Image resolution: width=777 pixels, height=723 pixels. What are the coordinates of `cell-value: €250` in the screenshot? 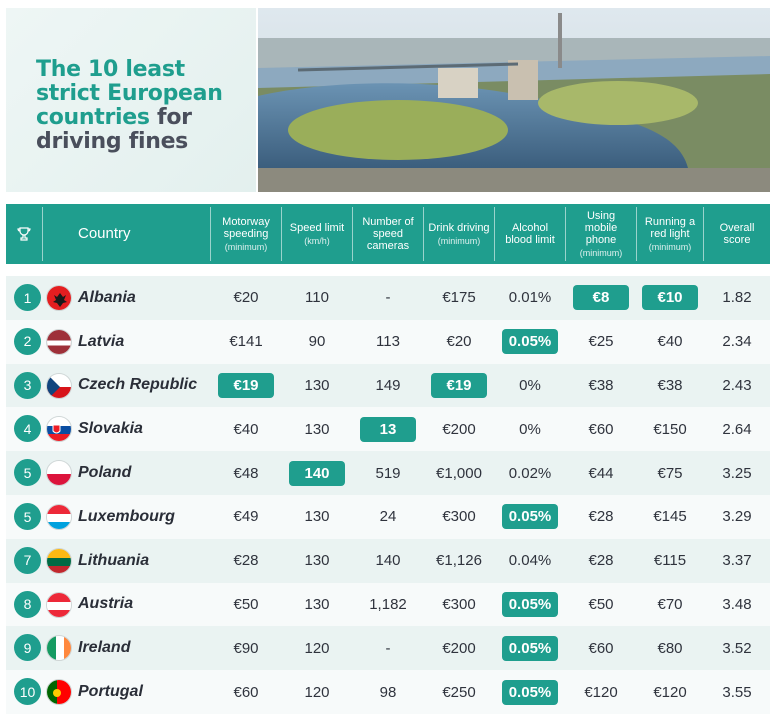 It's located at (459, 692).